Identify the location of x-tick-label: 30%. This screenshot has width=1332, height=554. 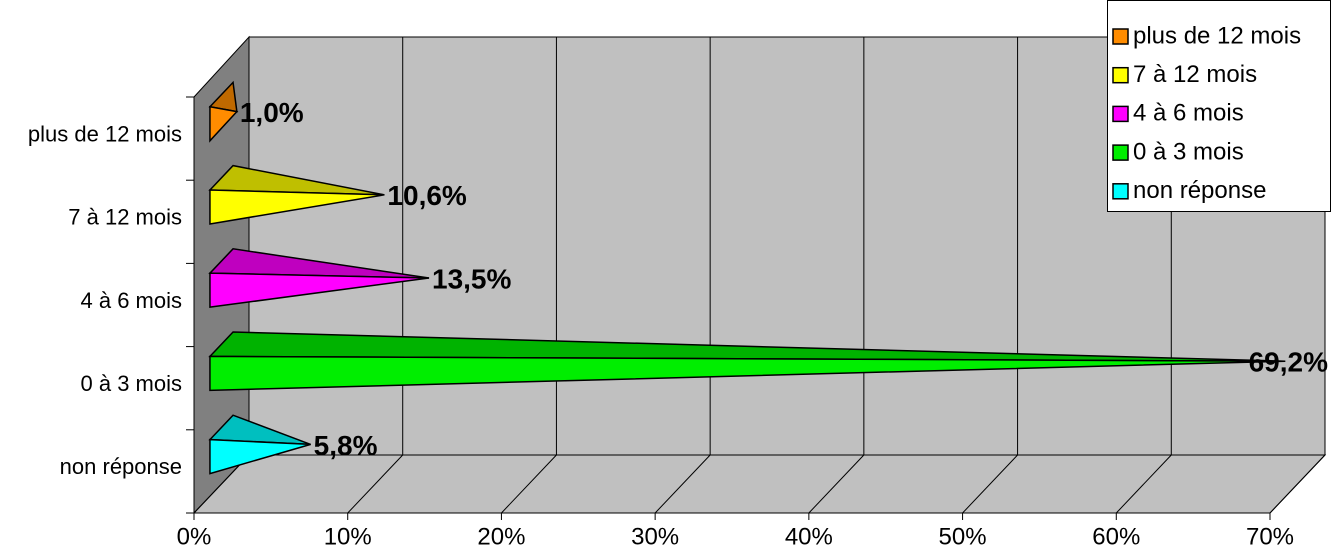
(655, 536).